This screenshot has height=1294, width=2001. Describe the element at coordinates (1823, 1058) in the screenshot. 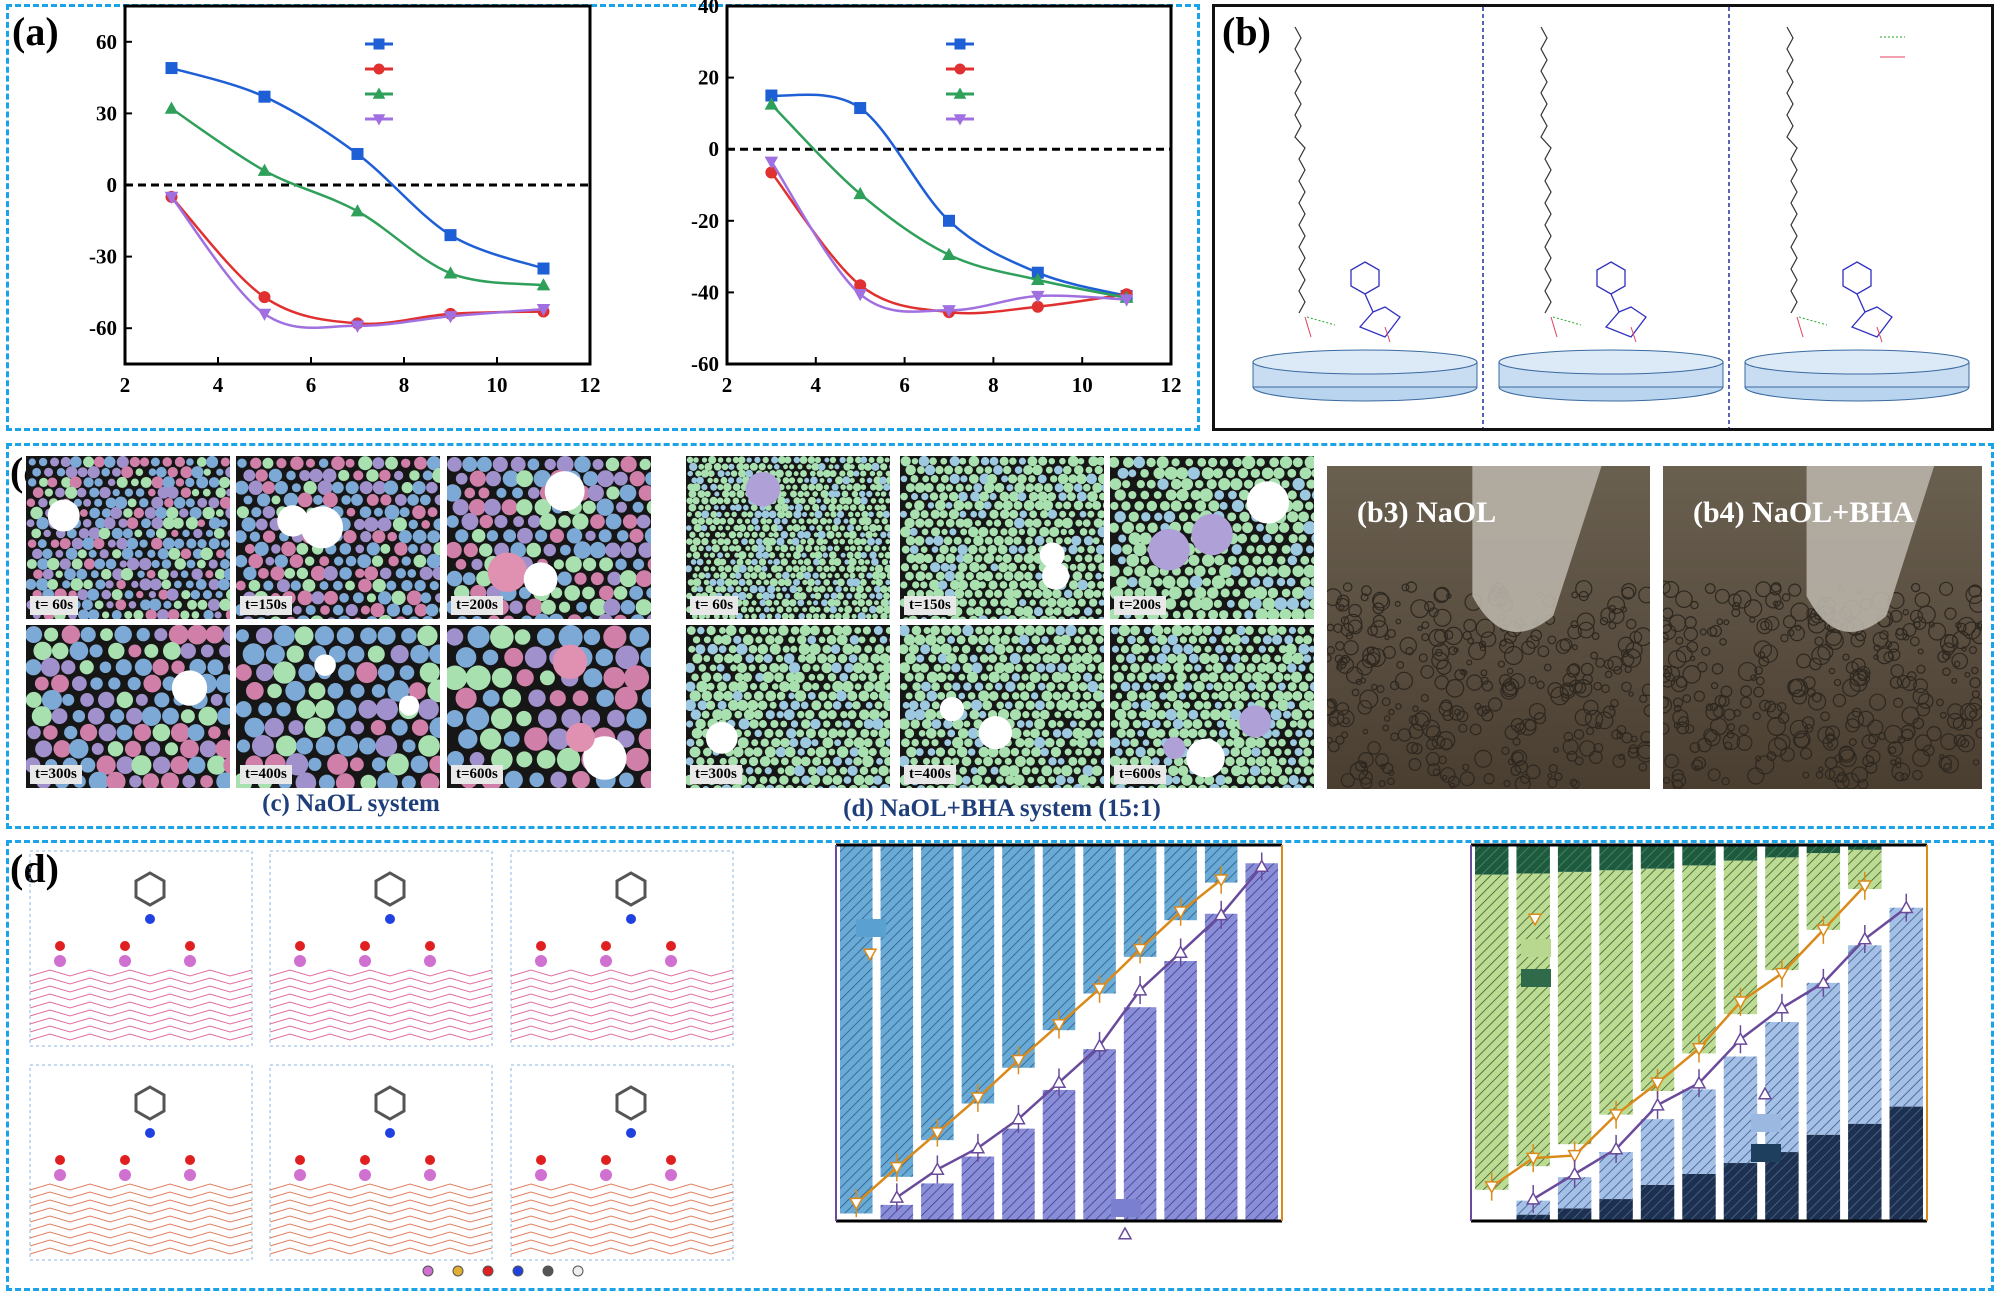

I see `bar-albaloh` at that location.